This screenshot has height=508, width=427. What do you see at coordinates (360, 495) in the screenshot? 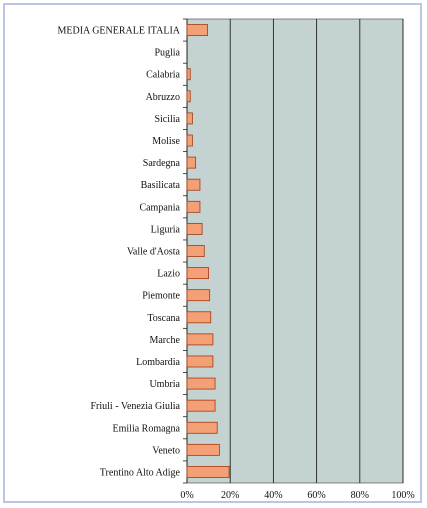
I see `x-tick-label: 80%` at bounding box center [360, 495].